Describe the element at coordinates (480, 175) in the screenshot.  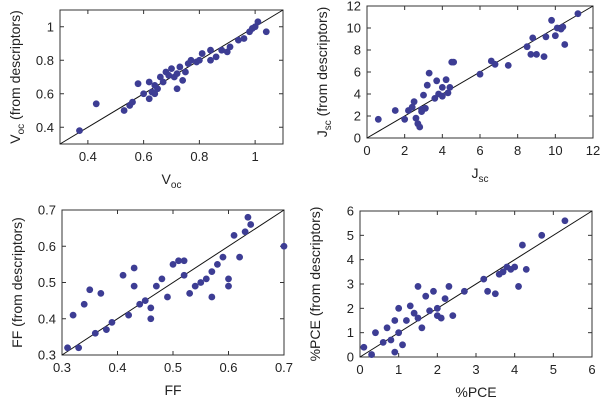
I see `x-axis-label: Jsc` at that location.